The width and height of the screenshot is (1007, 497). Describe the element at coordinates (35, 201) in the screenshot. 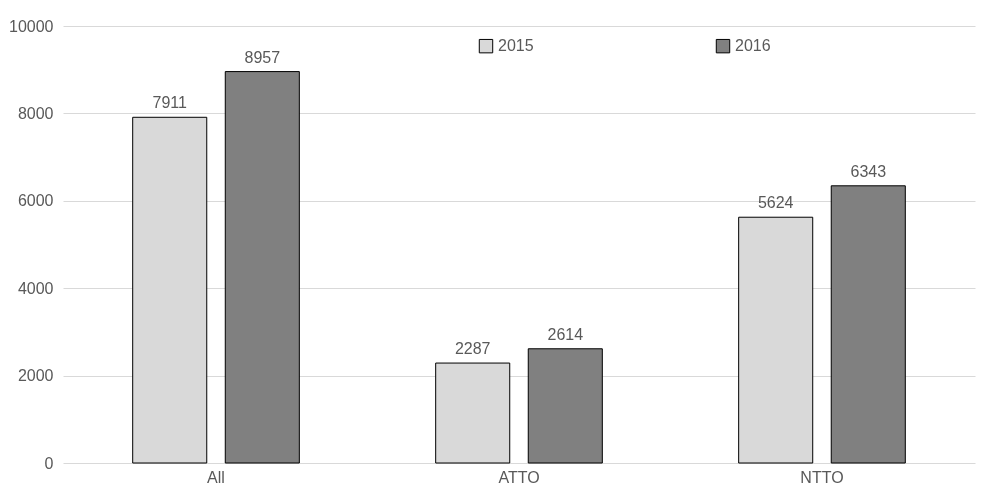

I see `y-tick-label: 6000` at that location.